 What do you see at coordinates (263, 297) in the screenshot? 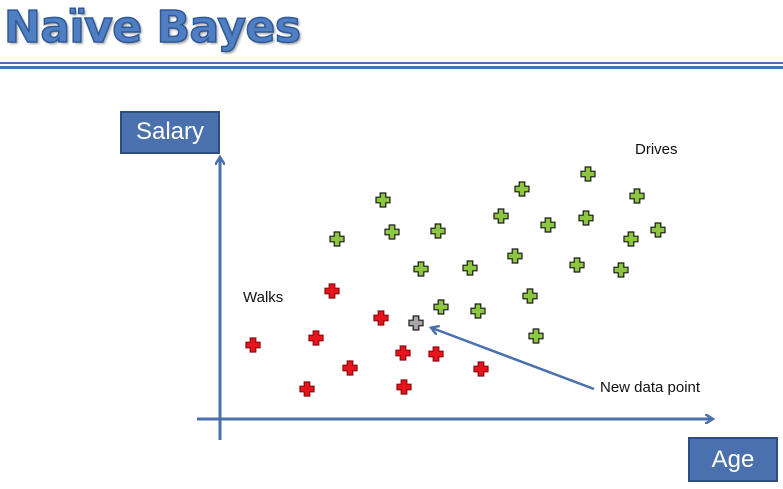
I see `walks-annotation: Walks` at bounding box center [263, 297].